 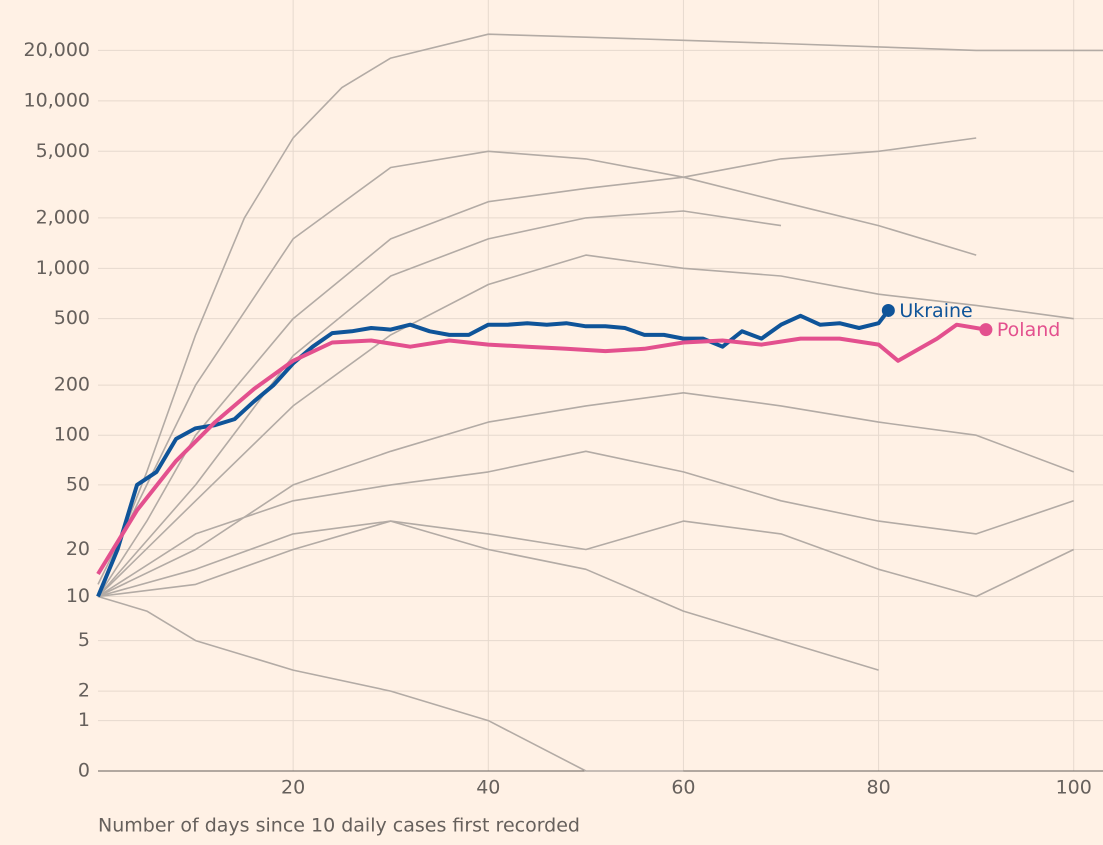 I want to click on y-tick-label: 50, so click(x=78, y=484).